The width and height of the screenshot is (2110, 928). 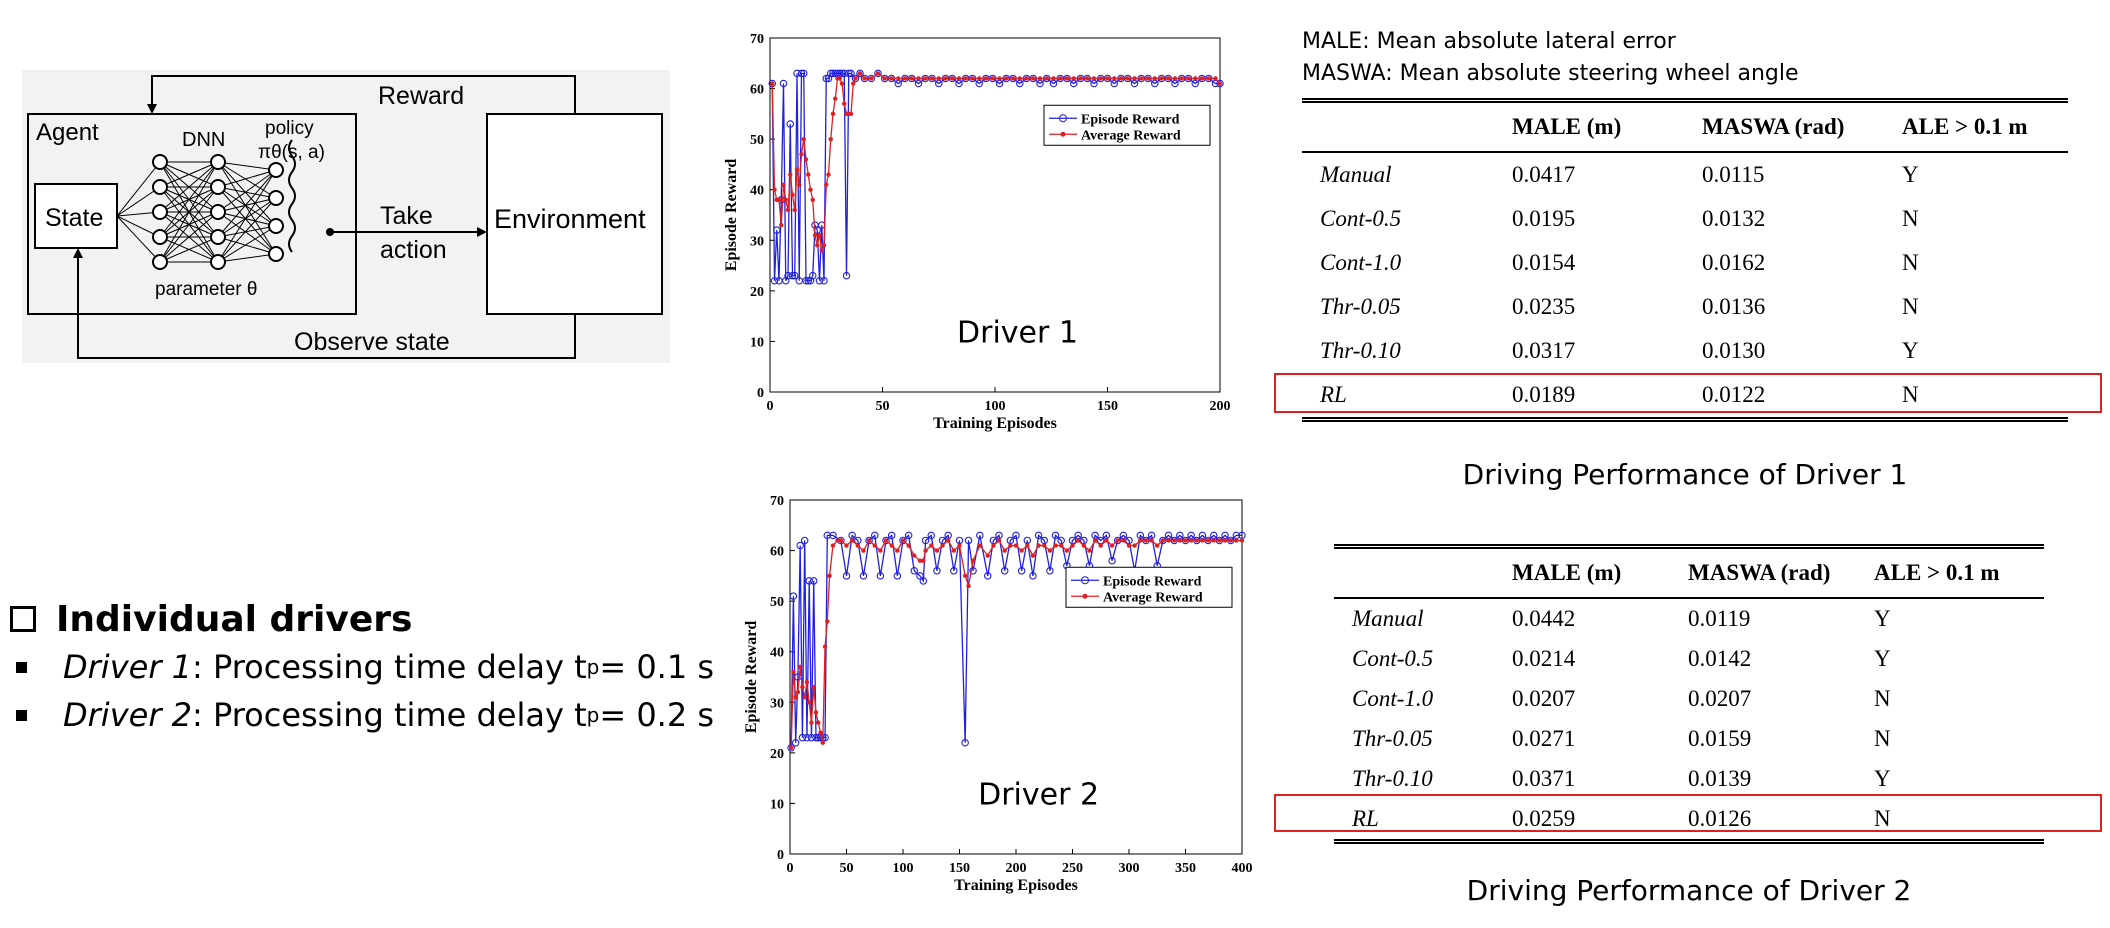 What do you see at coordinates (1127, 125) in the screenshot?
I see `legend-box` at bounding box center [1127, 125].